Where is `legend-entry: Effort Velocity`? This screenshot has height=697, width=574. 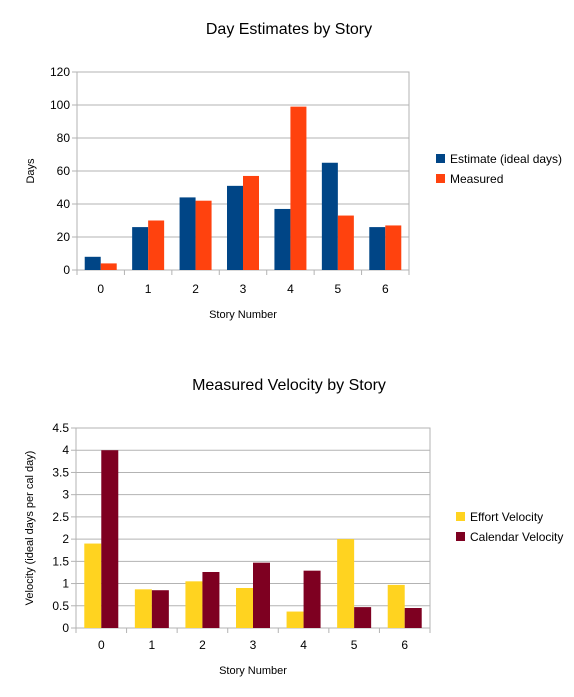 legend-entry: Effort Velocity is located at coordinates (506, 517).